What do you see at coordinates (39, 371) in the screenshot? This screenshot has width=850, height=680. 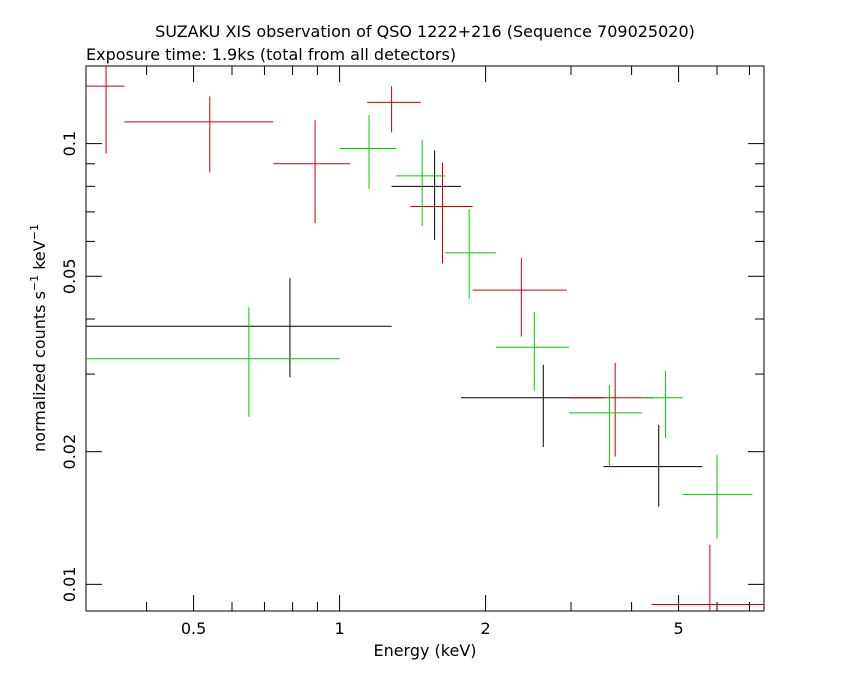 I see `y-axis-label-main: normalized counts s` at bounding box center [39, 371].